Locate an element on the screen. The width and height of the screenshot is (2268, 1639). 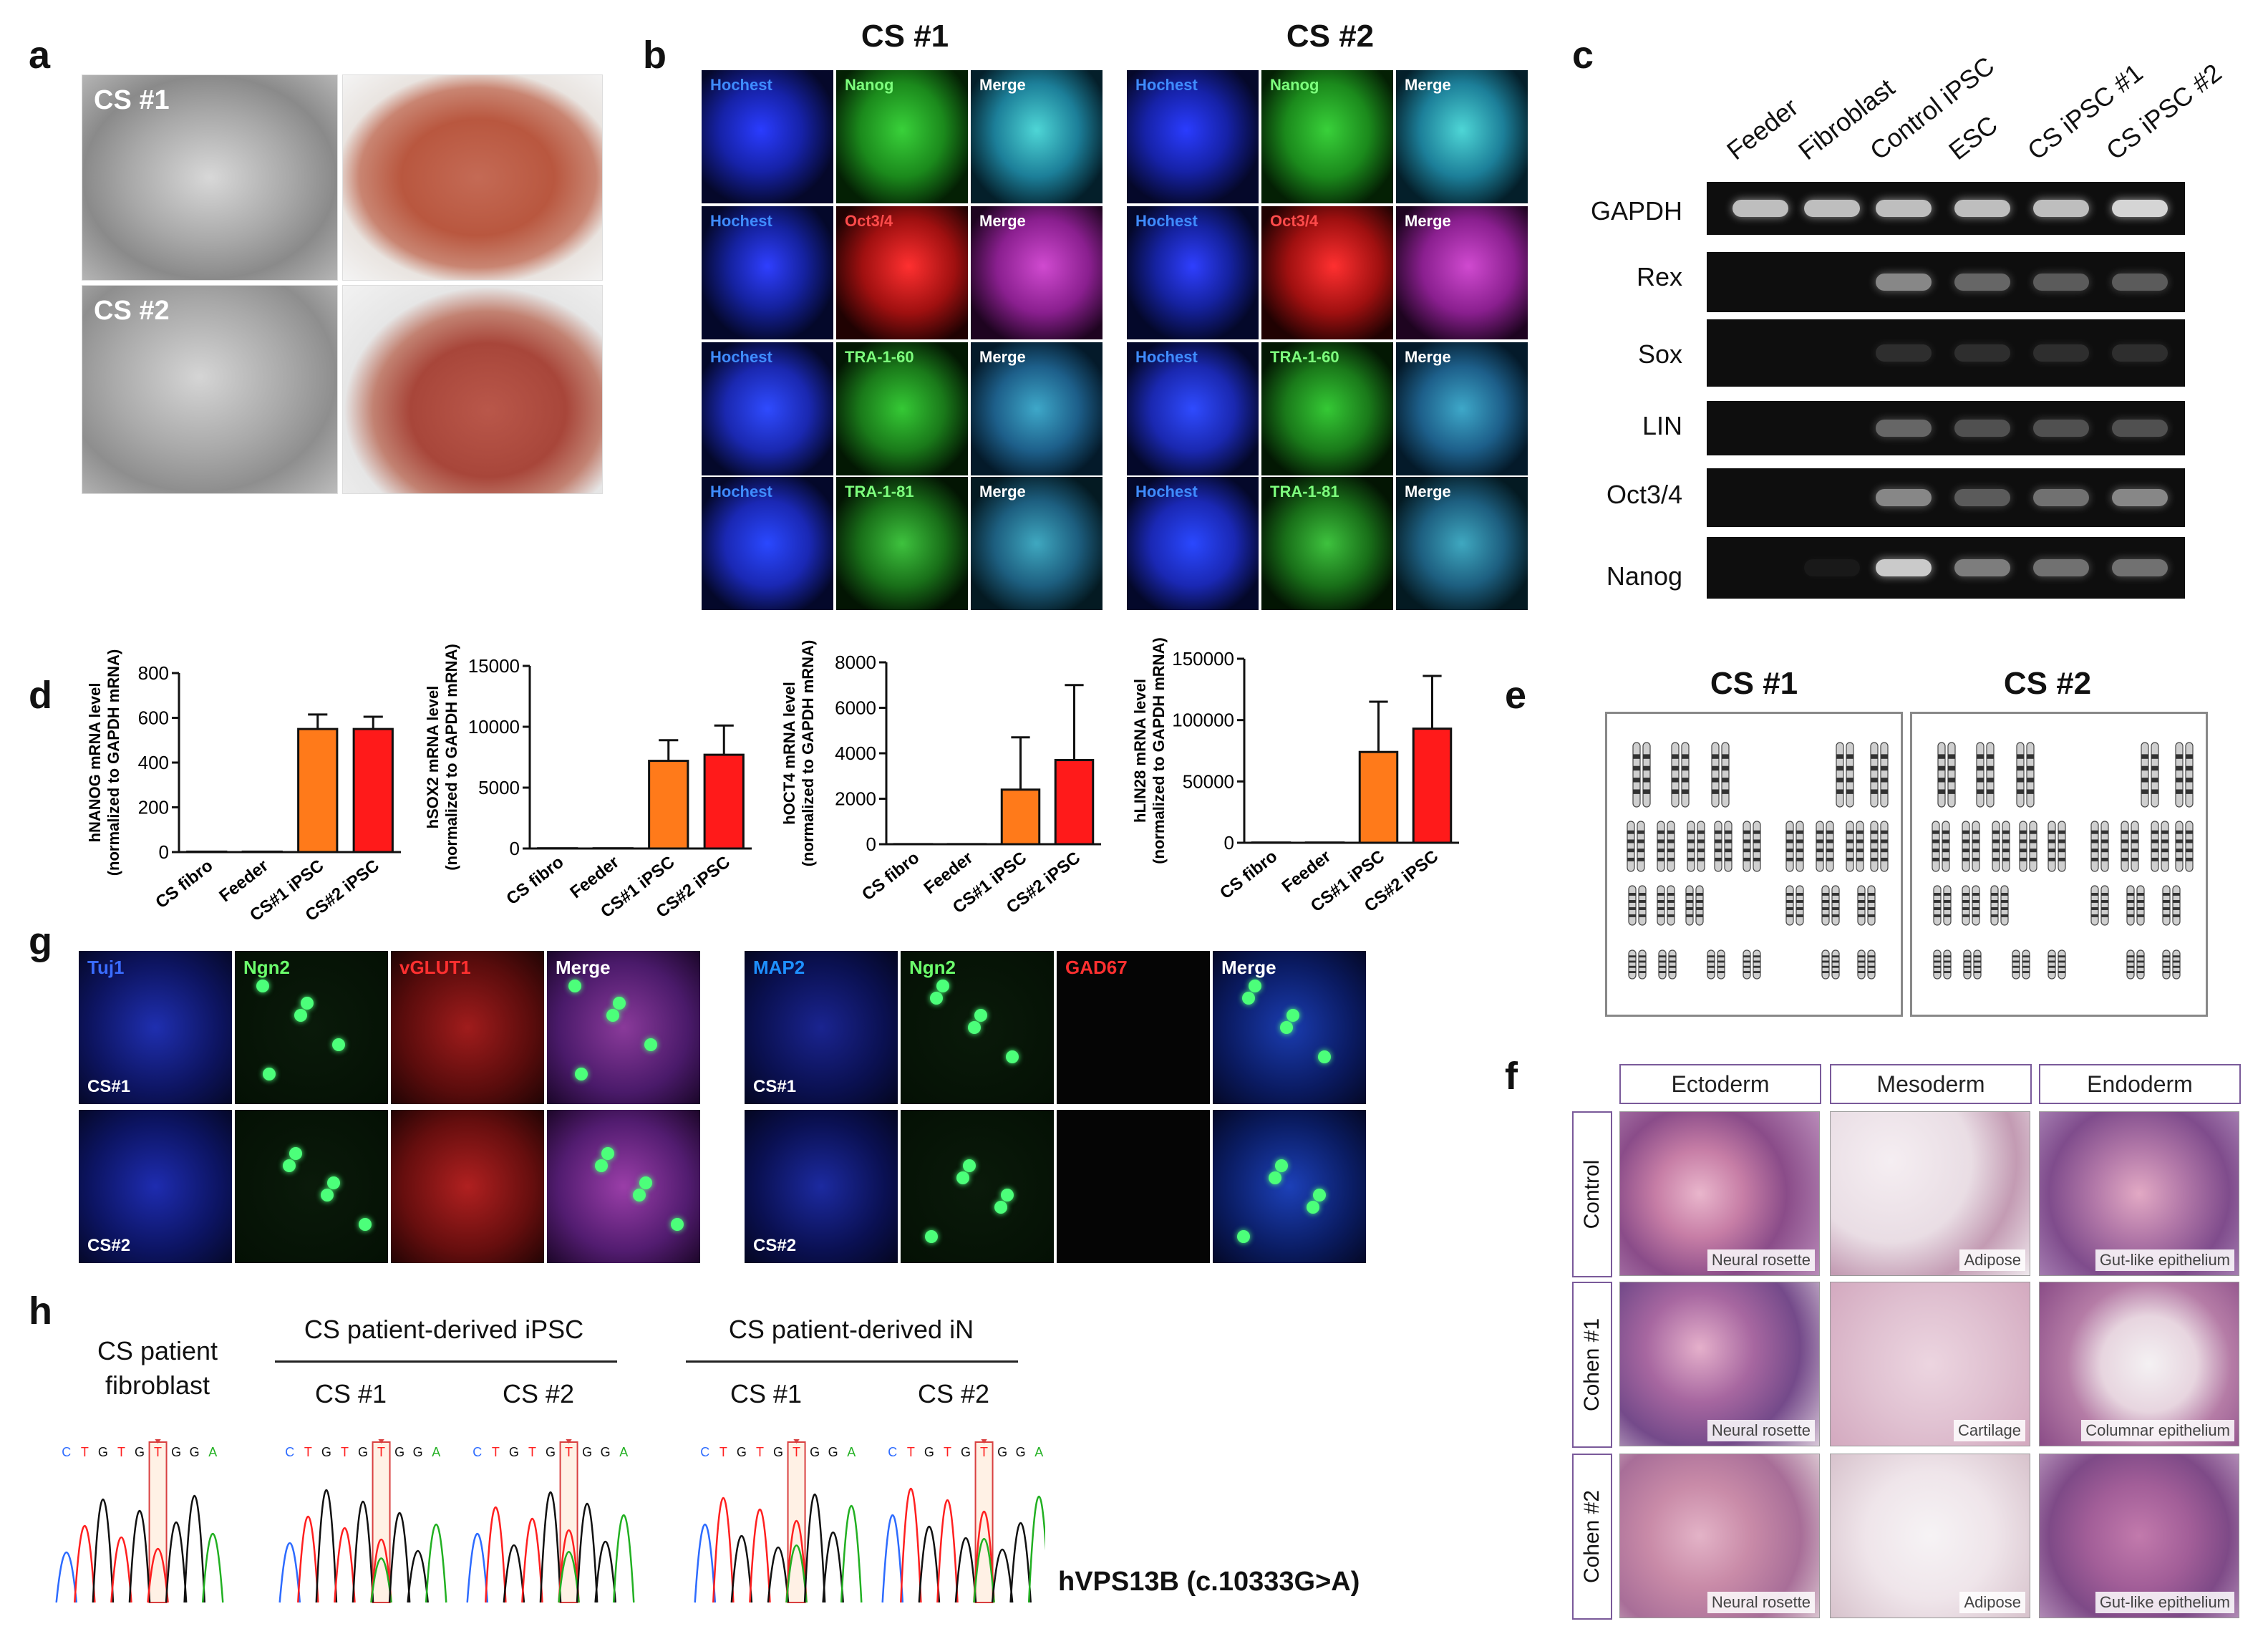
row-label-text: Cohen #2 is located at coordinates (1592, 1536).